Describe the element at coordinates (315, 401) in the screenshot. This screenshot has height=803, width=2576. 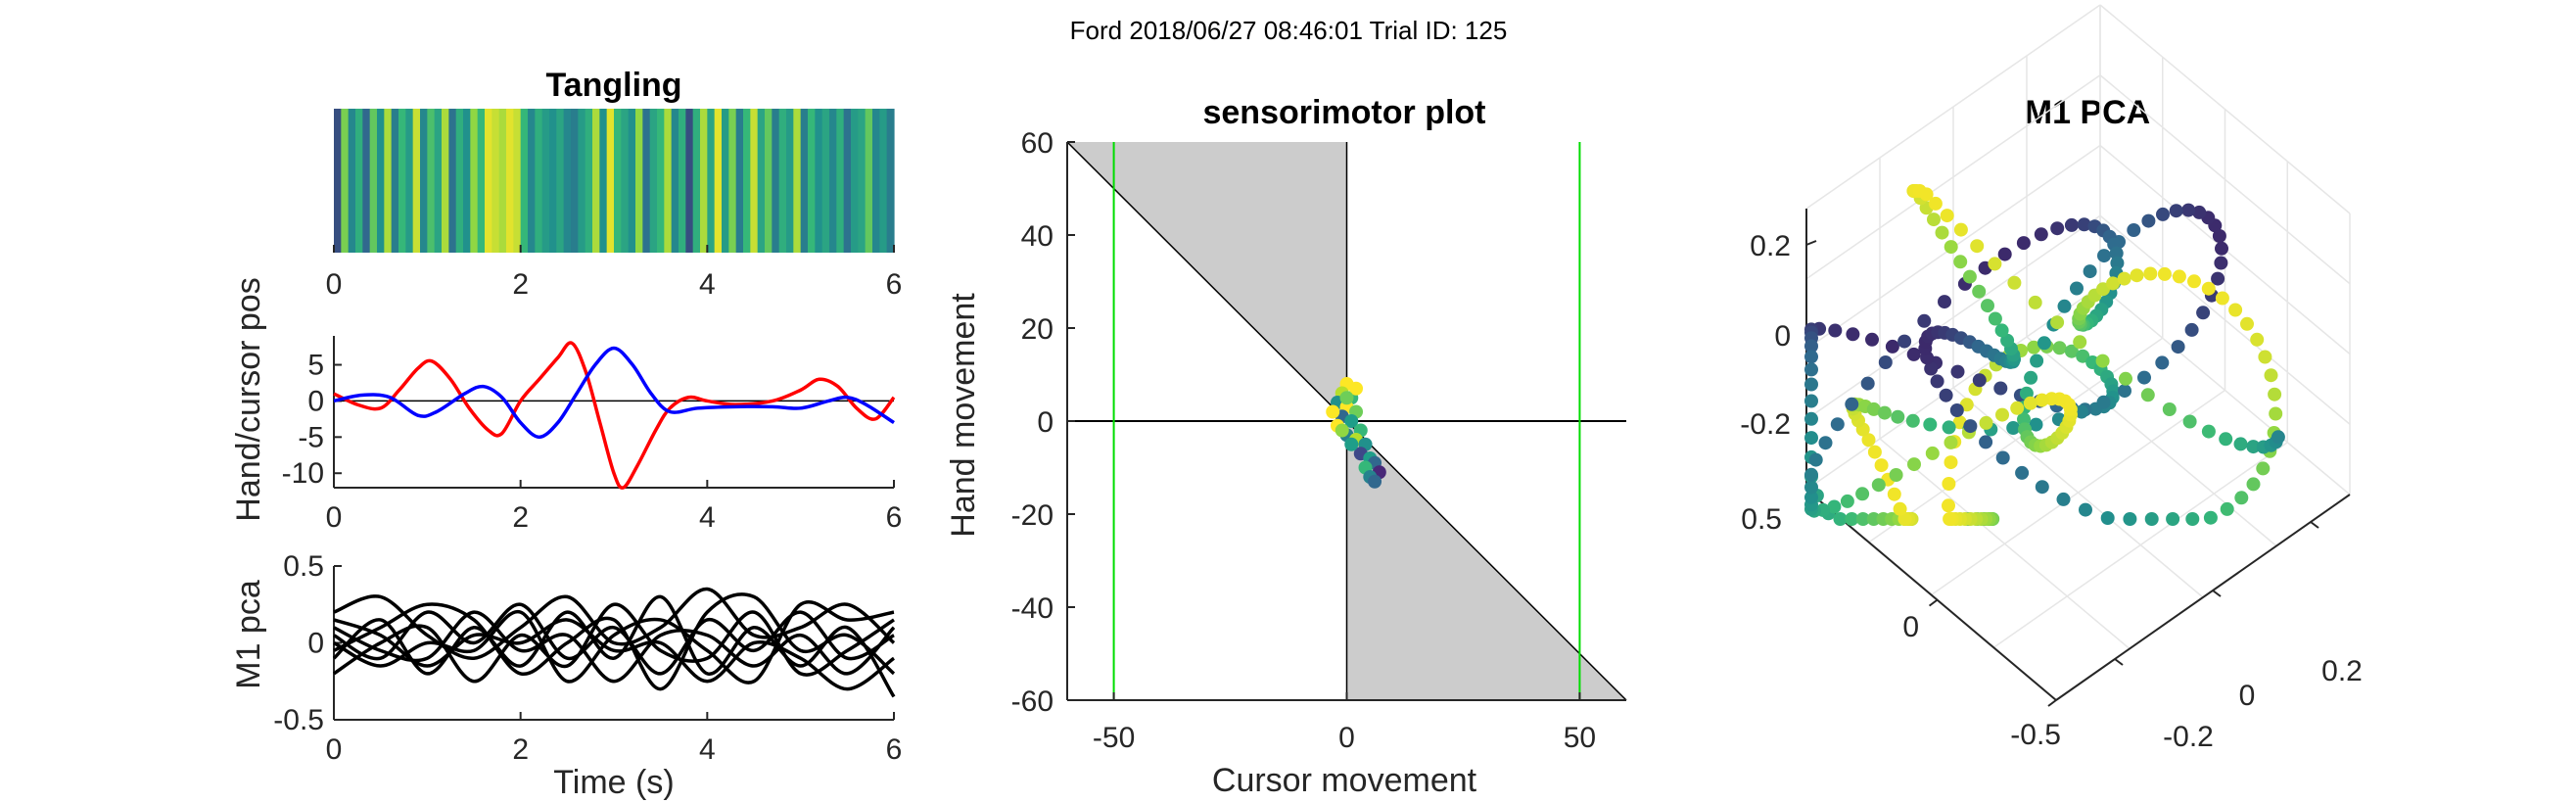
I see `hand-cursor-ytick-label: 0` at that location.